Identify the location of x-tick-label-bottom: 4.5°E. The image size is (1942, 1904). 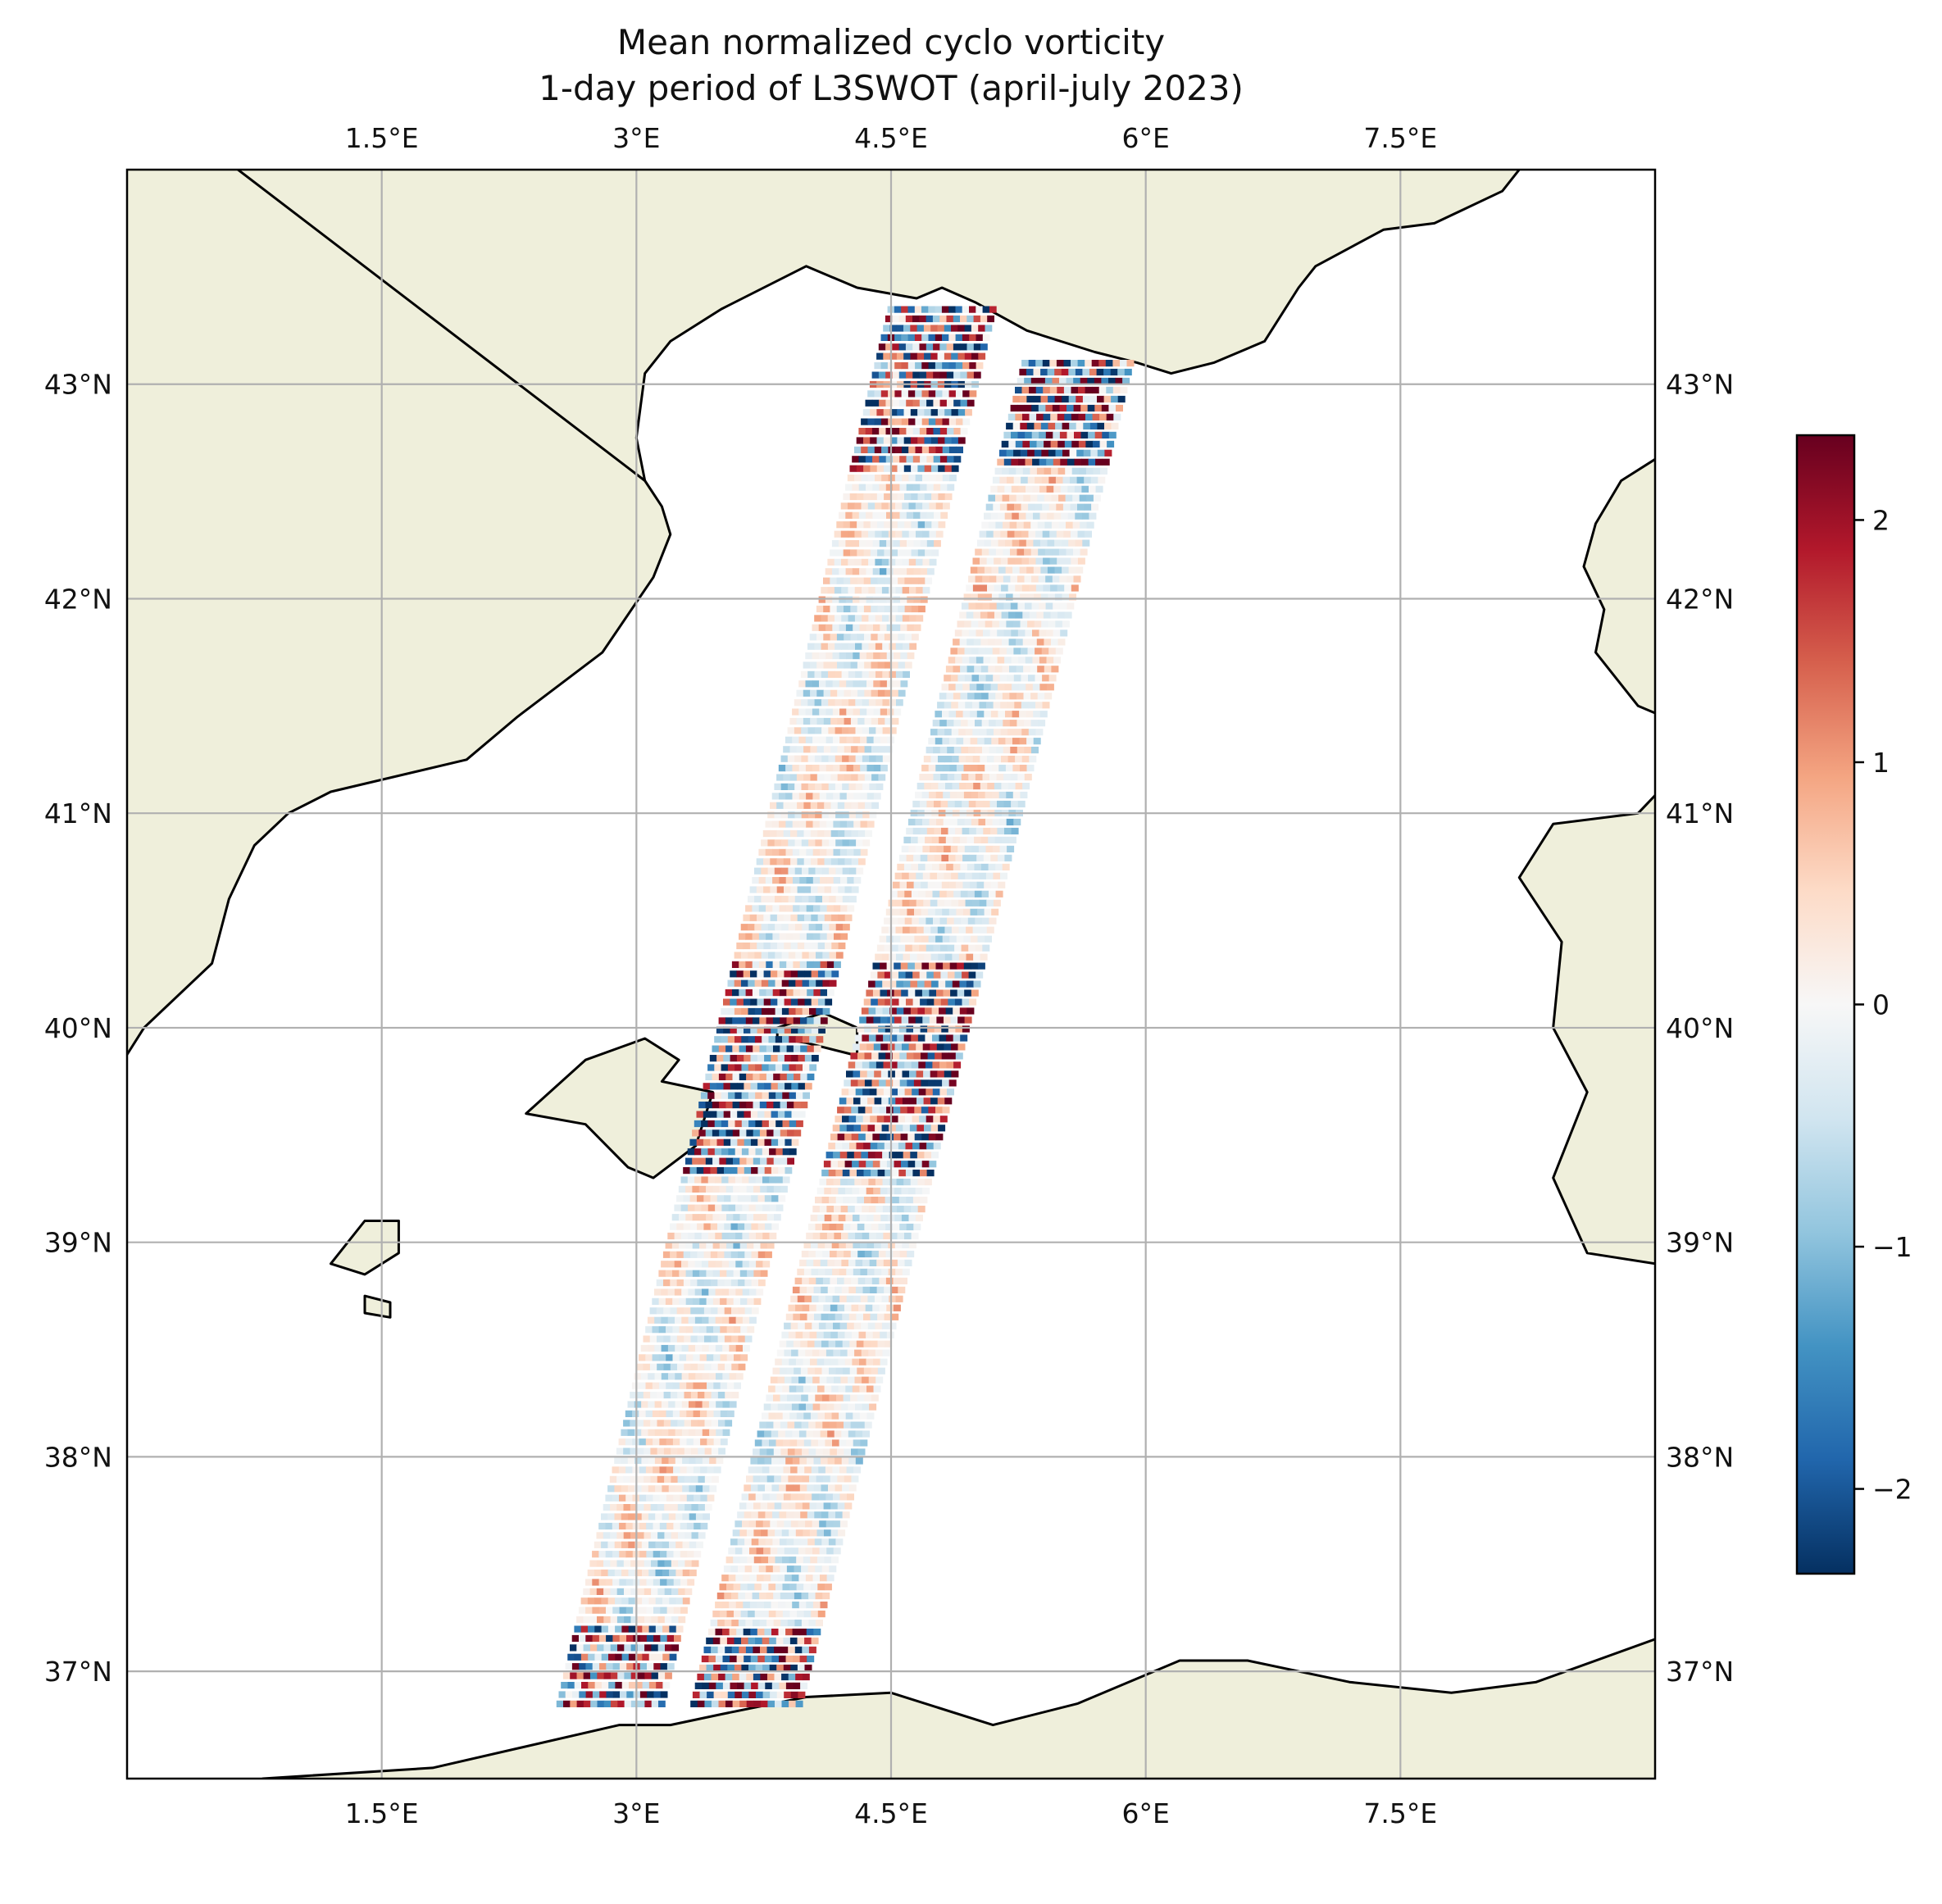
(891, 1813).